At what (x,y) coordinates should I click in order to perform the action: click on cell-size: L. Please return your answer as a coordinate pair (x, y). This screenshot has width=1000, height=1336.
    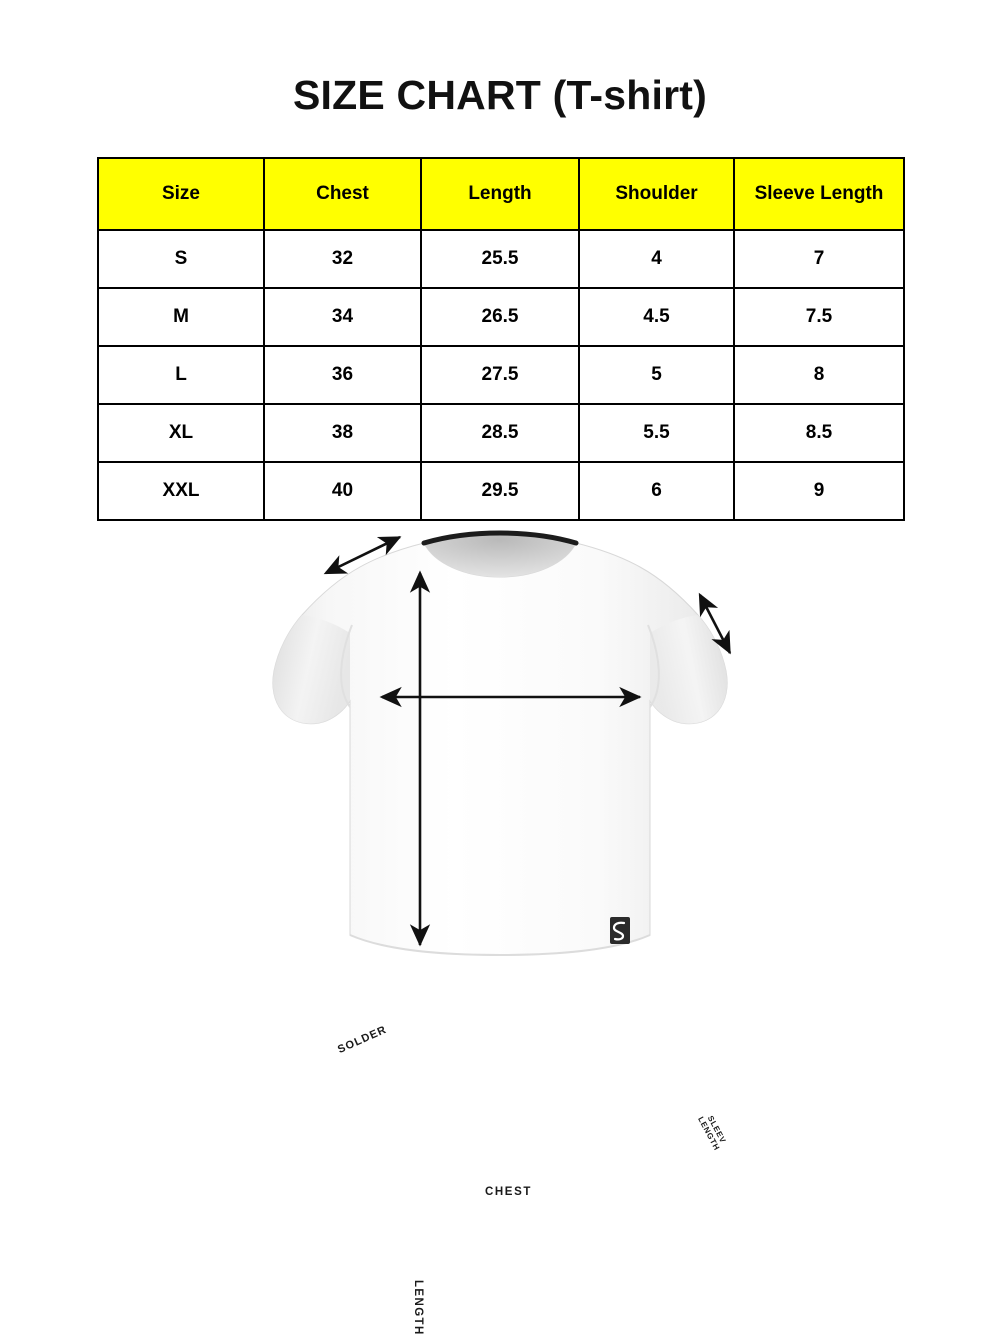
    Looking at the image, I should click on (181, 375).